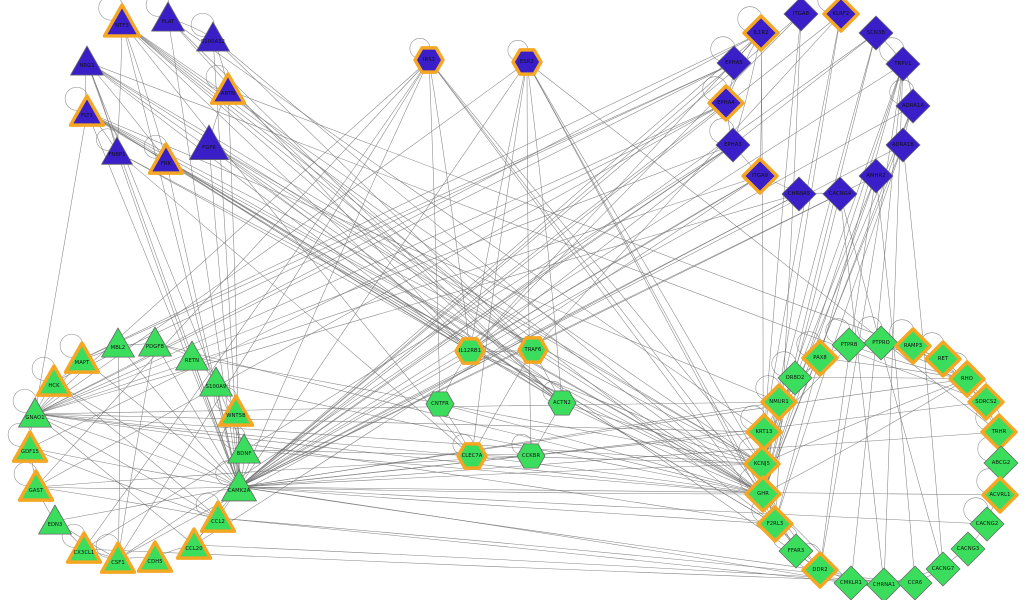  I want to click on graph-node-trpv1: TRPV1, so click(903, 64).